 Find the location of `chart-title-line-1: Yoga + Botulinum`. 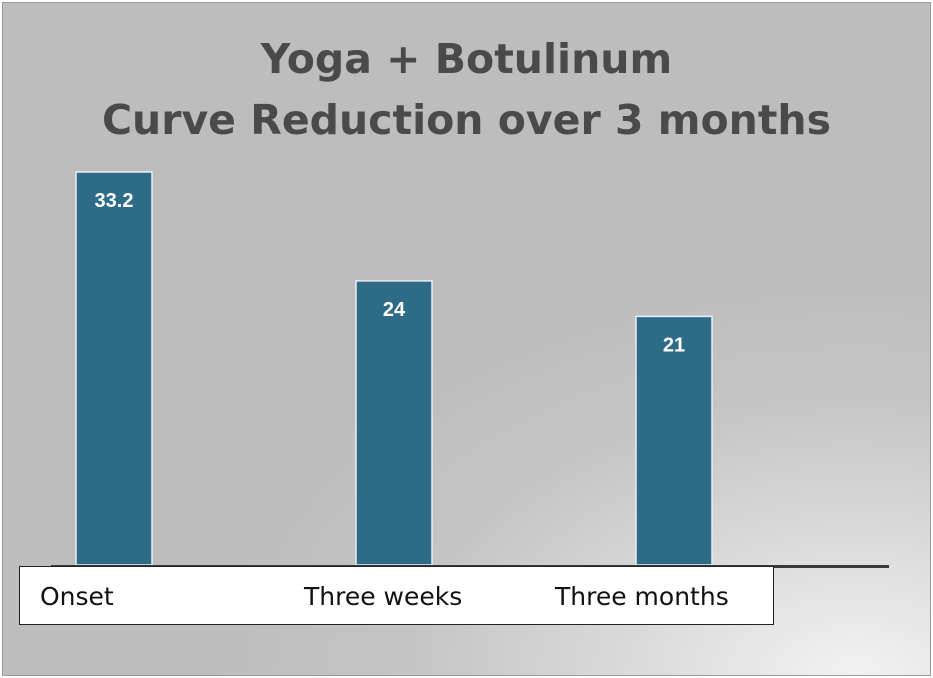

chart-title-line-1: Yoga + Botulinum is located at coordinates (466, 59).